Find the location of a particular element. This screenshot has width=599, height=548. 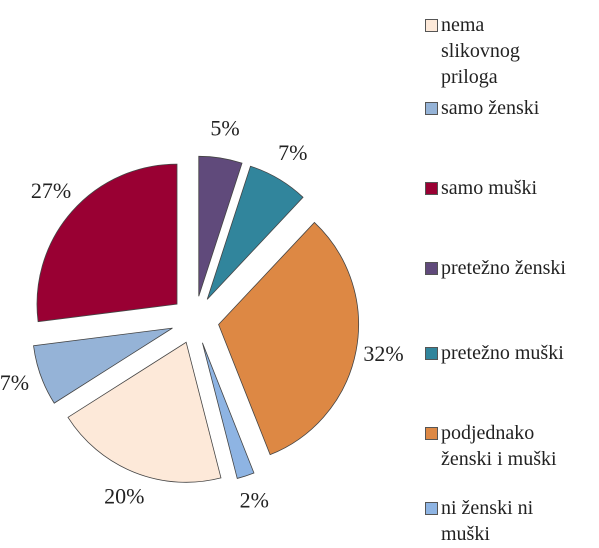

legend-entry: podjednako ženski i muški is located at coordinates (511, 446).